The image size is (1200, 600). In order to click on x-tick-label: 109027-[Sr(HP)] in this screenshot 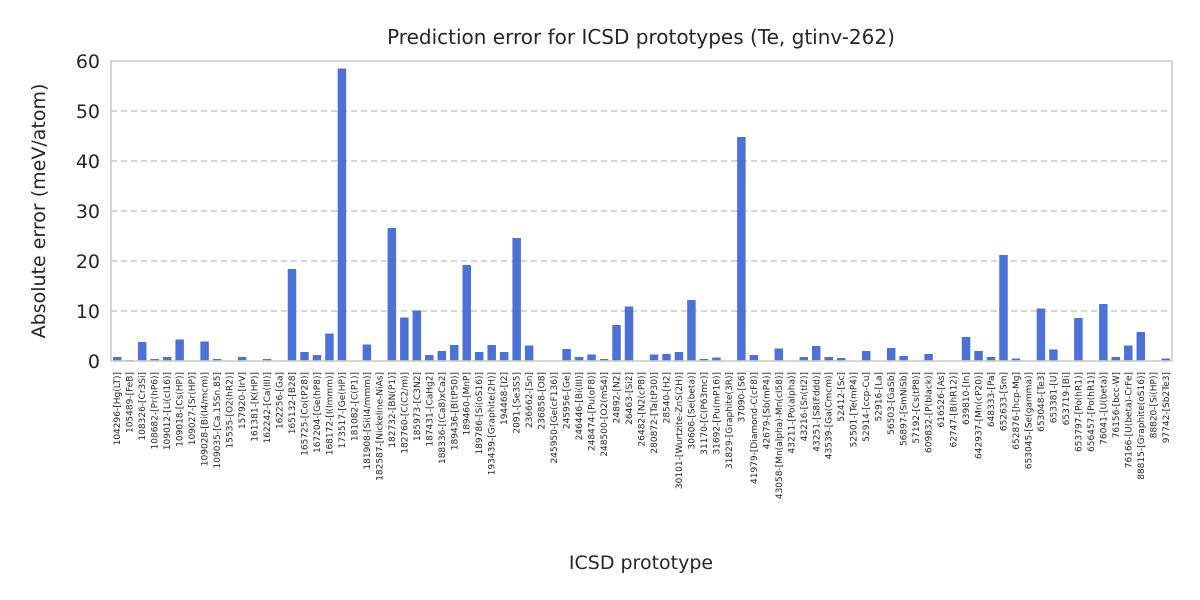, I will do `click(193, 408)`.